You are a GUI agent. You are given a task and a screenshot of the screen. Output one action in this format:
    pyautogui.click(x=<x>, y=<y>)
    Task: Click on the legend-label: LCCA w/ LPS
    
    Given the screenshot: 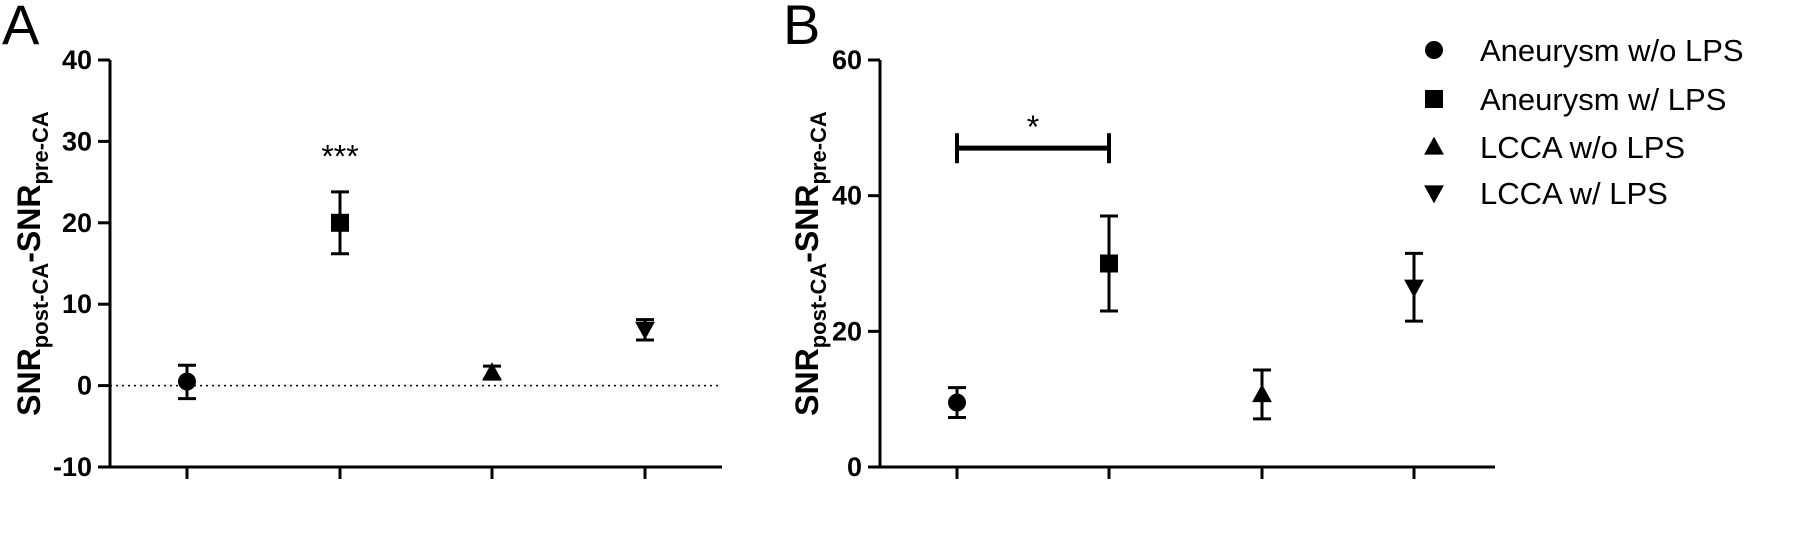 What is the action you would take?
    pyautogui.click(x=1574, y=193)
    